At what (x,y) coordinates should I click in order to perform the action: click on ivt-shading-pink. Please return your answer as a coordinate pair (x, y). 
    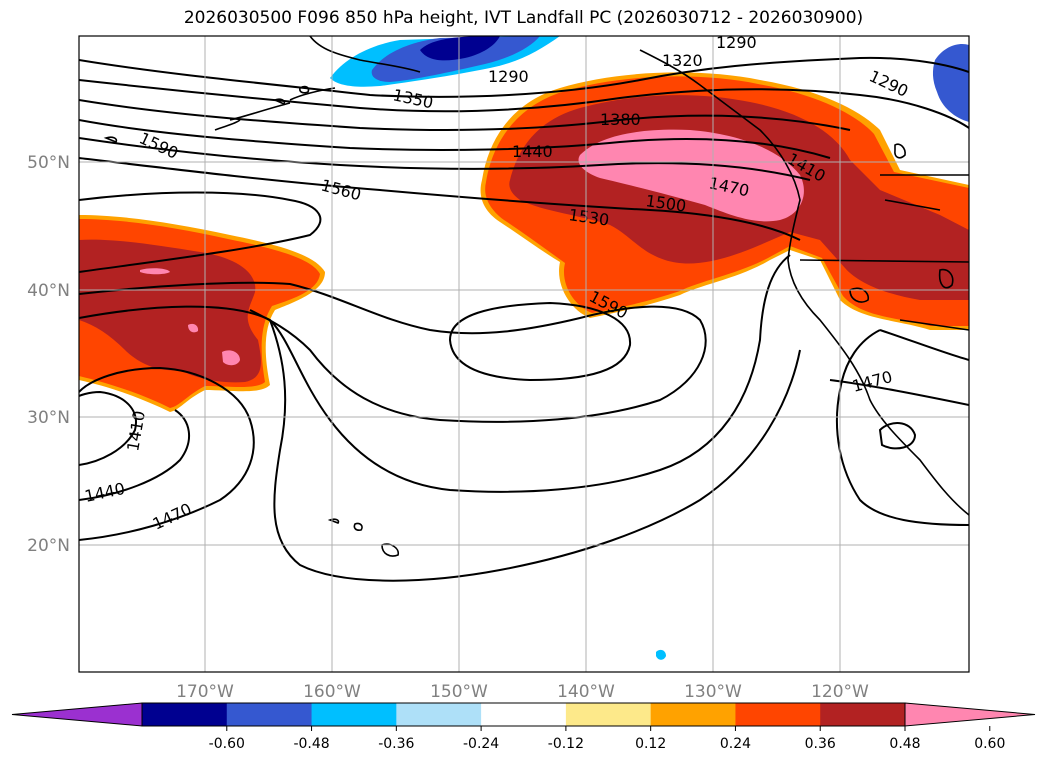
    Looking at the image, I should click on (691, 175).